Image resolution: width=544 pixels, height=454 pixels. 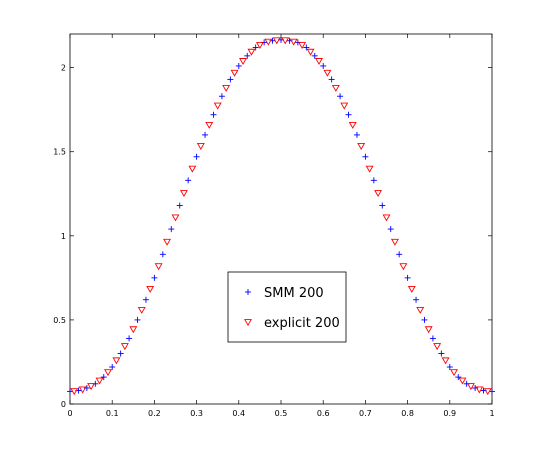 I want to click on x-tick-label: 0, so click(x=69, y=413).